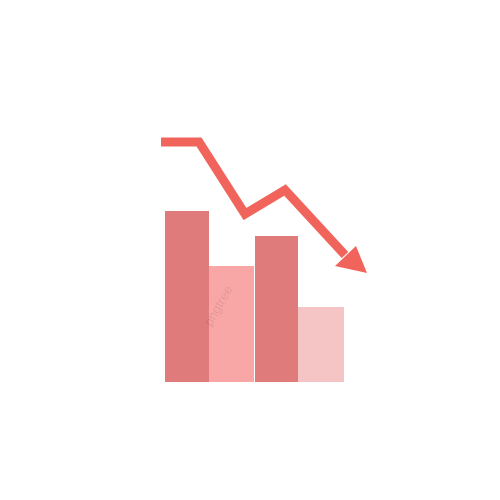 This screenshot has height=500, width=500. What do you see at coordinates (255, 198) in the screenshot?
I see `arrow-line` at bounding box center [255, 198].